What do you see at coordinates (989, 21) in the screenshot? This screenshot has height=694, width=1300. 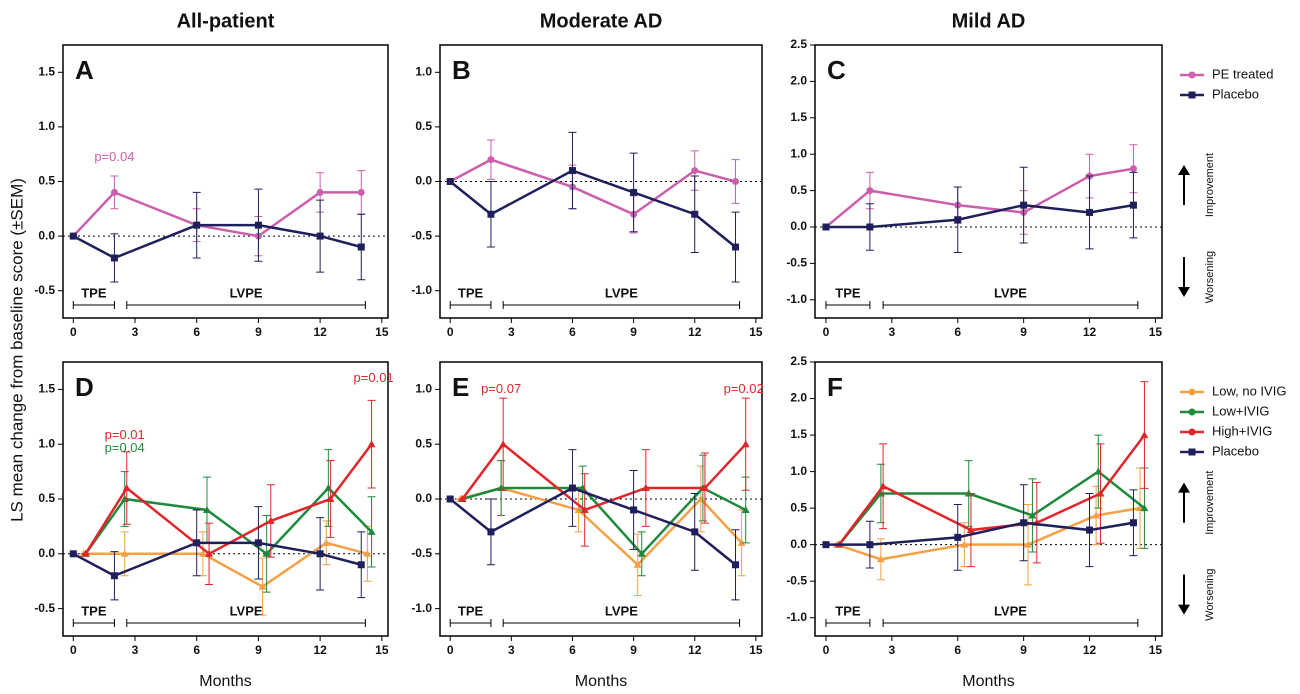 I see `column-title: Mild AD` at bounding box center [989, 21].